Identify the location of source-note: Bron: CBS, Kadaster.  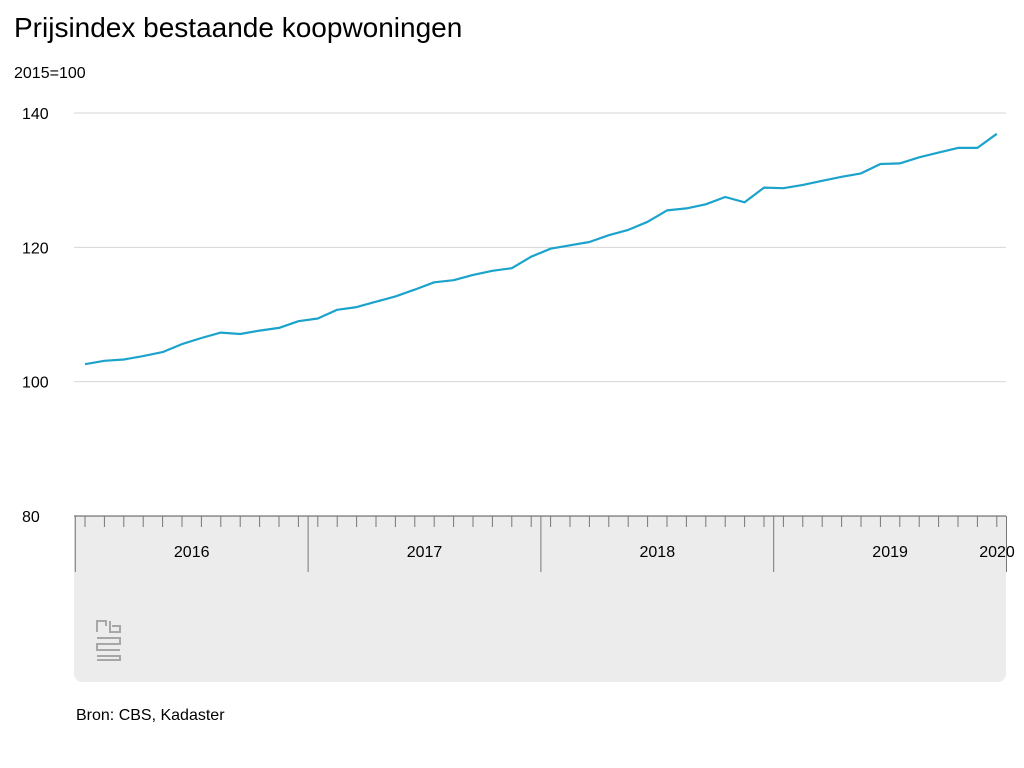
(150, 715).